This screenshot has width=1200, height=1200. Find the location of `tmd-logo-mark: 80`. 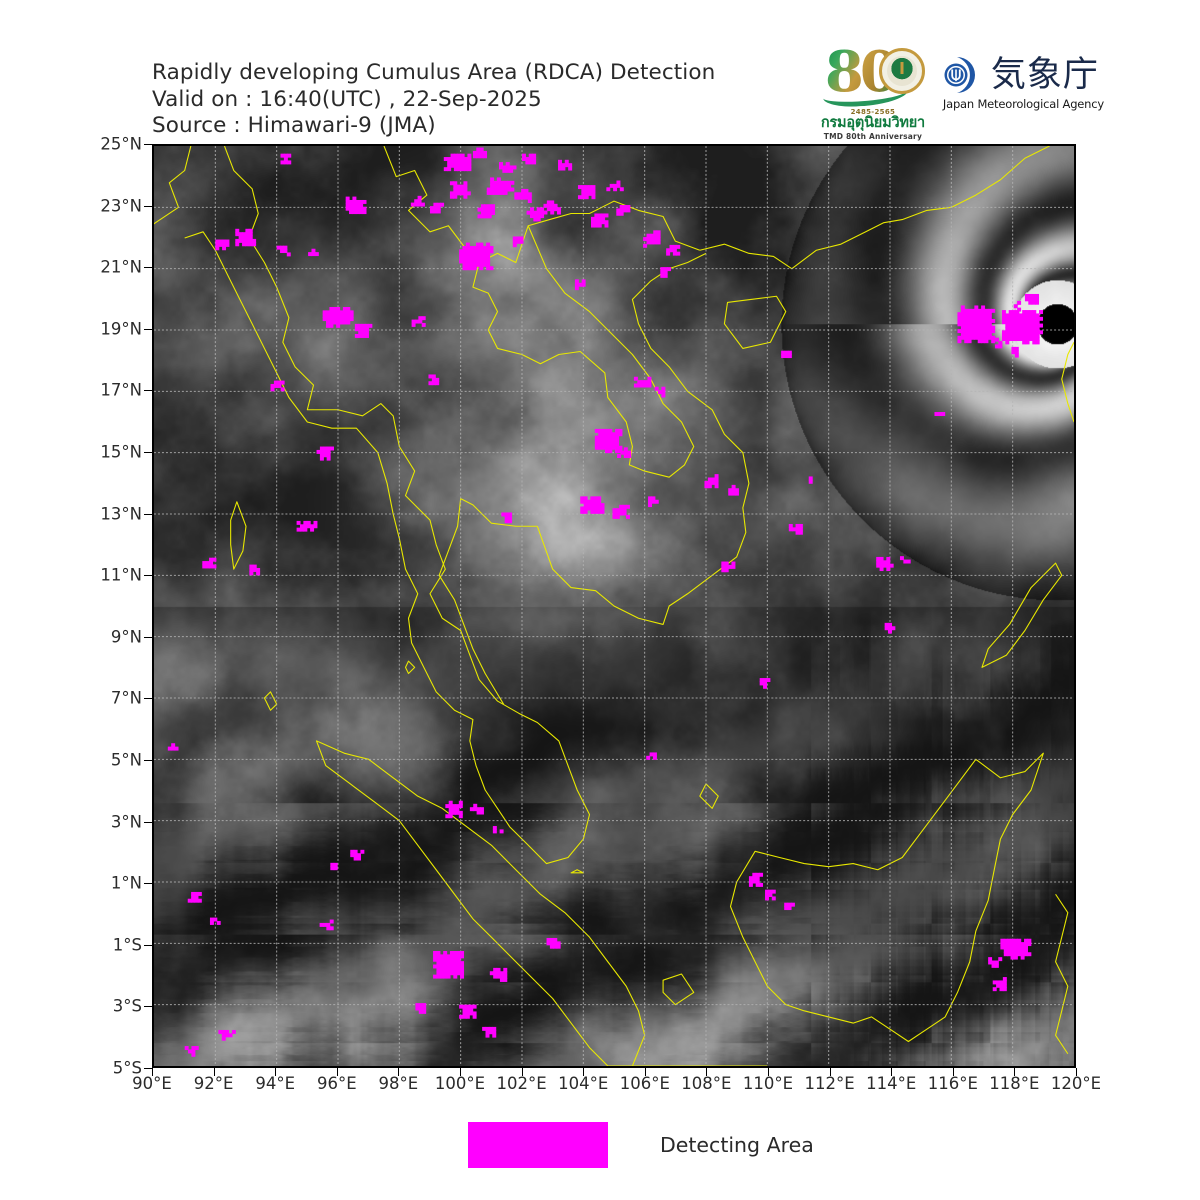

tmd-logo-mark: 80 is located at coordinates (873, 75).